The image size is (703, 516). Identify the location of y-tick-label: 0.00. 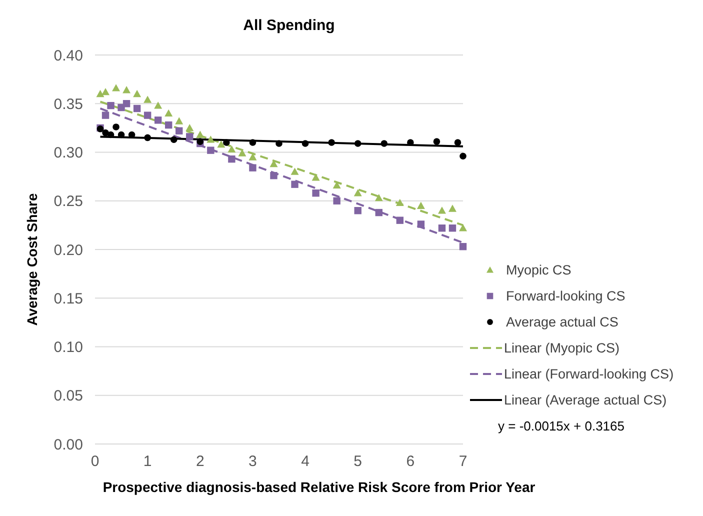
(68, 445).